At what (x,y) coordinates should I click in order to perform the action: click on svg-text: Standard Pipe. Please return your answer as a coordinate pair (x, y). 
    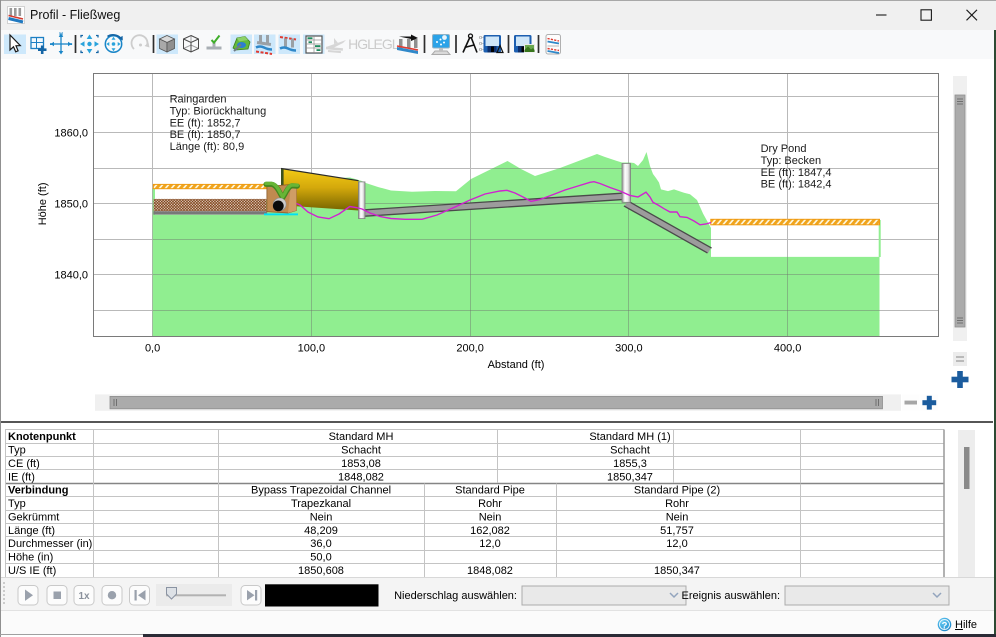
    Looking at the image, I should click on (490, 491).